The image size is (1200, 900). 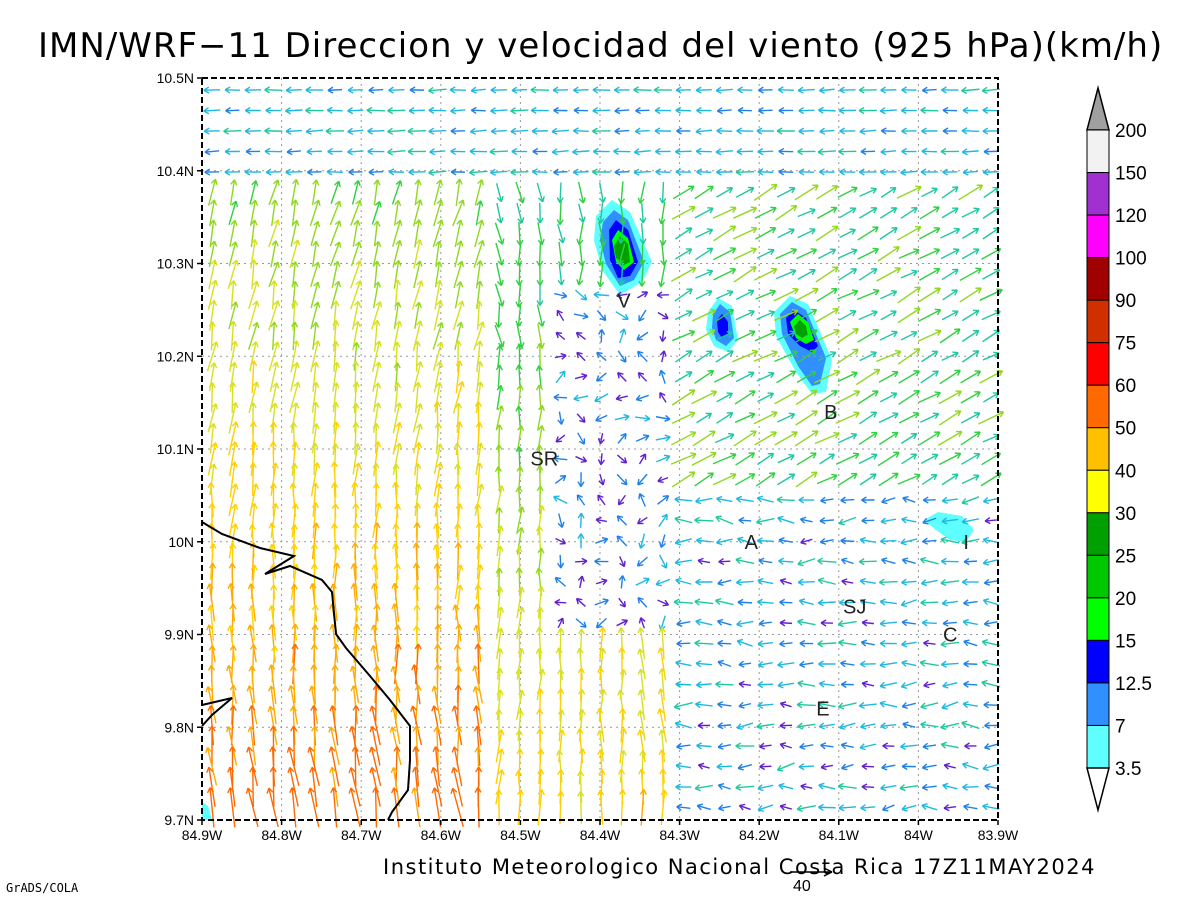 What do you see at coordinates (1131, 216) in the screenshot?
I see `legend-level-label: 120` at bounding box center [1131, 216].